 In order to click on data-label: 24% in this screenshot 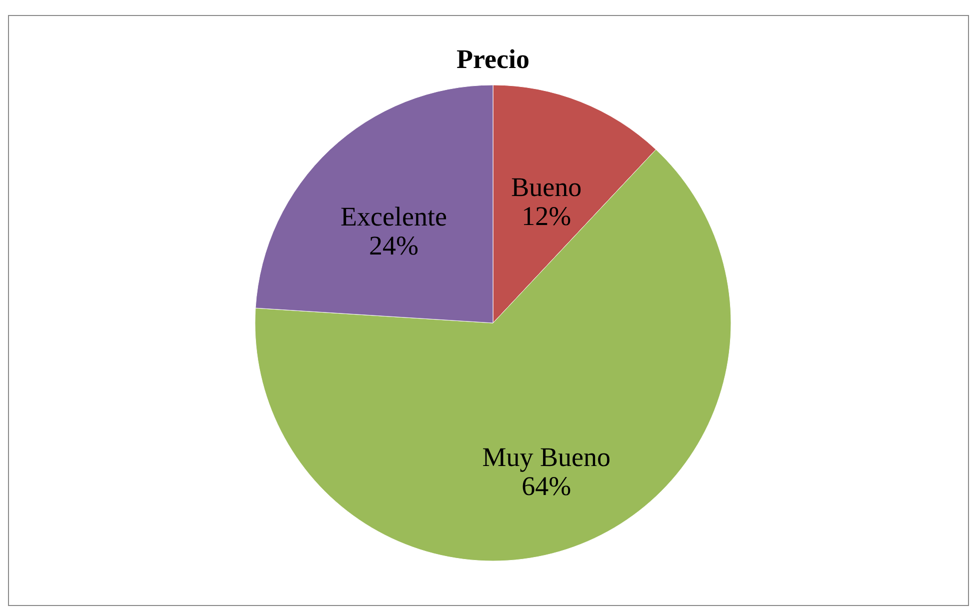, I will do `click(393, 245)`.